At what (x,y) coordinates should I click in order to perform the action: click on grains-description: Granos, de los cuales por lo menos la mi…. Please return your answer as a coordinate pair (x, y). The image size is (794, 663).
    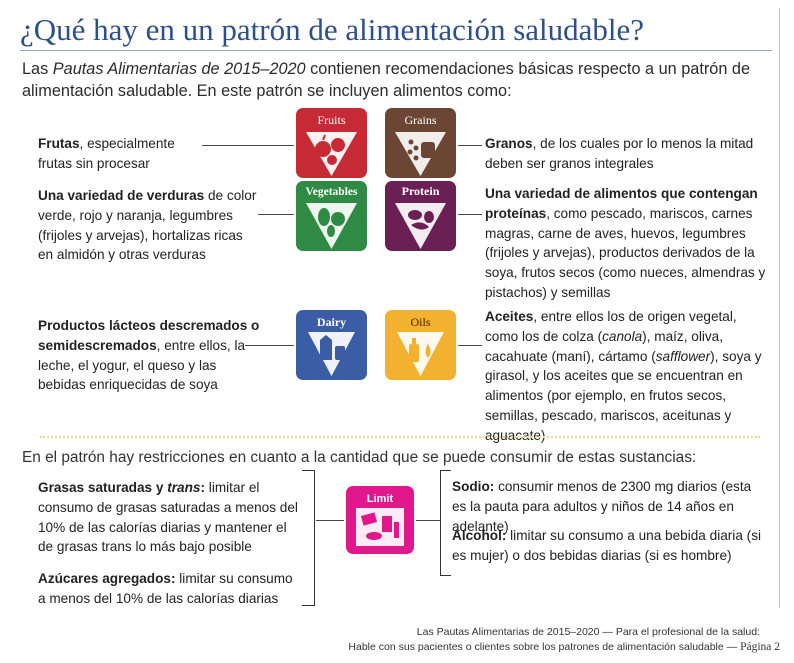
    Looking at the image, I should click on (625, 154).